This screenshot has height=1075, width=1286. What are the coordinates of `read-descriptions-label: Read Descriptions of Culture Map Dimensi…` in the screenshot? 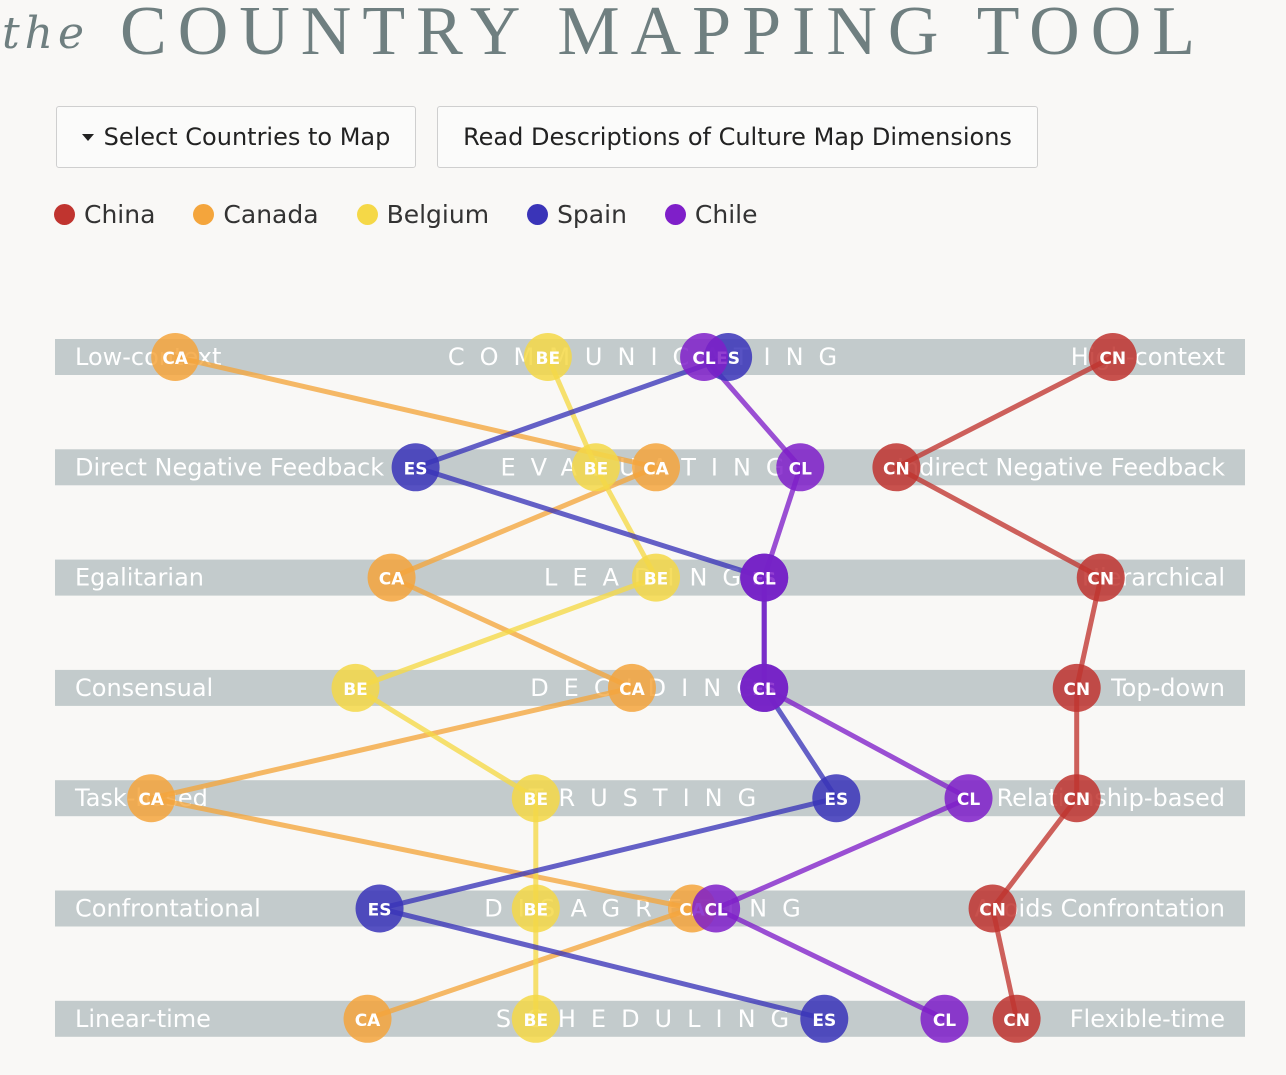 It's located at (737, 137).